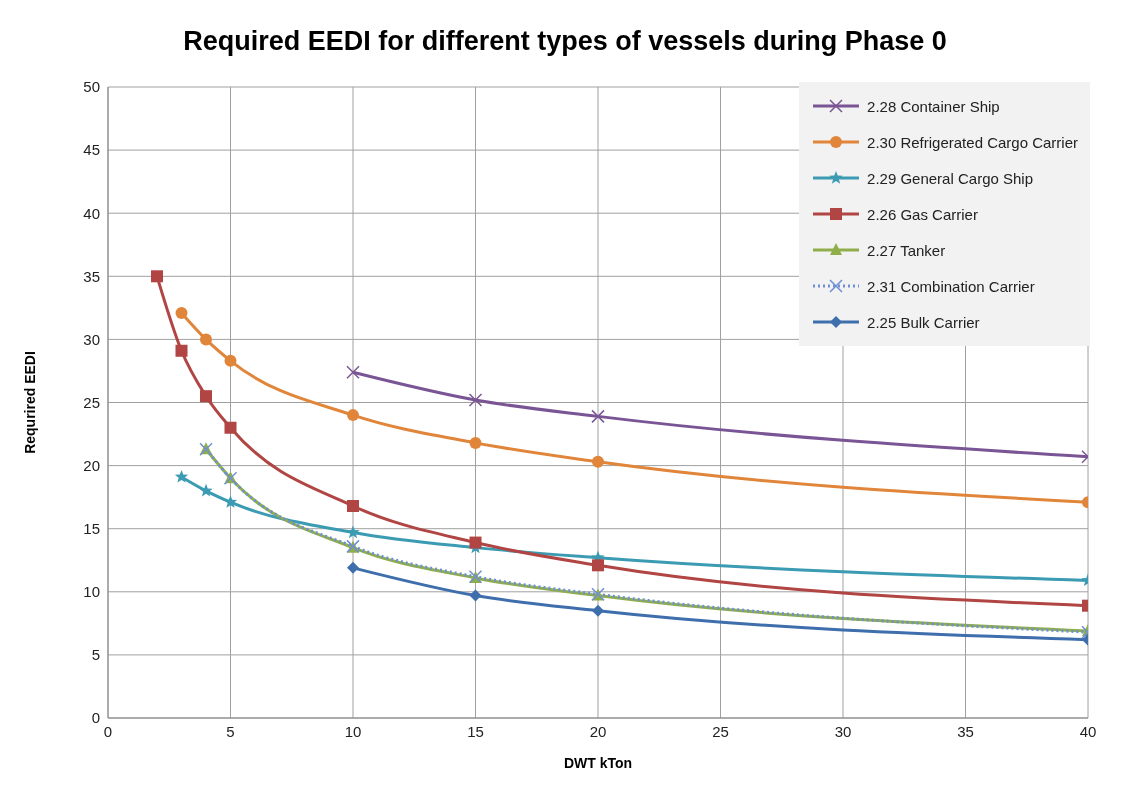 This screenshot has width=1130, height=798. What do you see at coordinates (923, 322) in the screenshot?
I see `legend-label: 2.25 Bulk Carrier` at bounding box center [923, 322].